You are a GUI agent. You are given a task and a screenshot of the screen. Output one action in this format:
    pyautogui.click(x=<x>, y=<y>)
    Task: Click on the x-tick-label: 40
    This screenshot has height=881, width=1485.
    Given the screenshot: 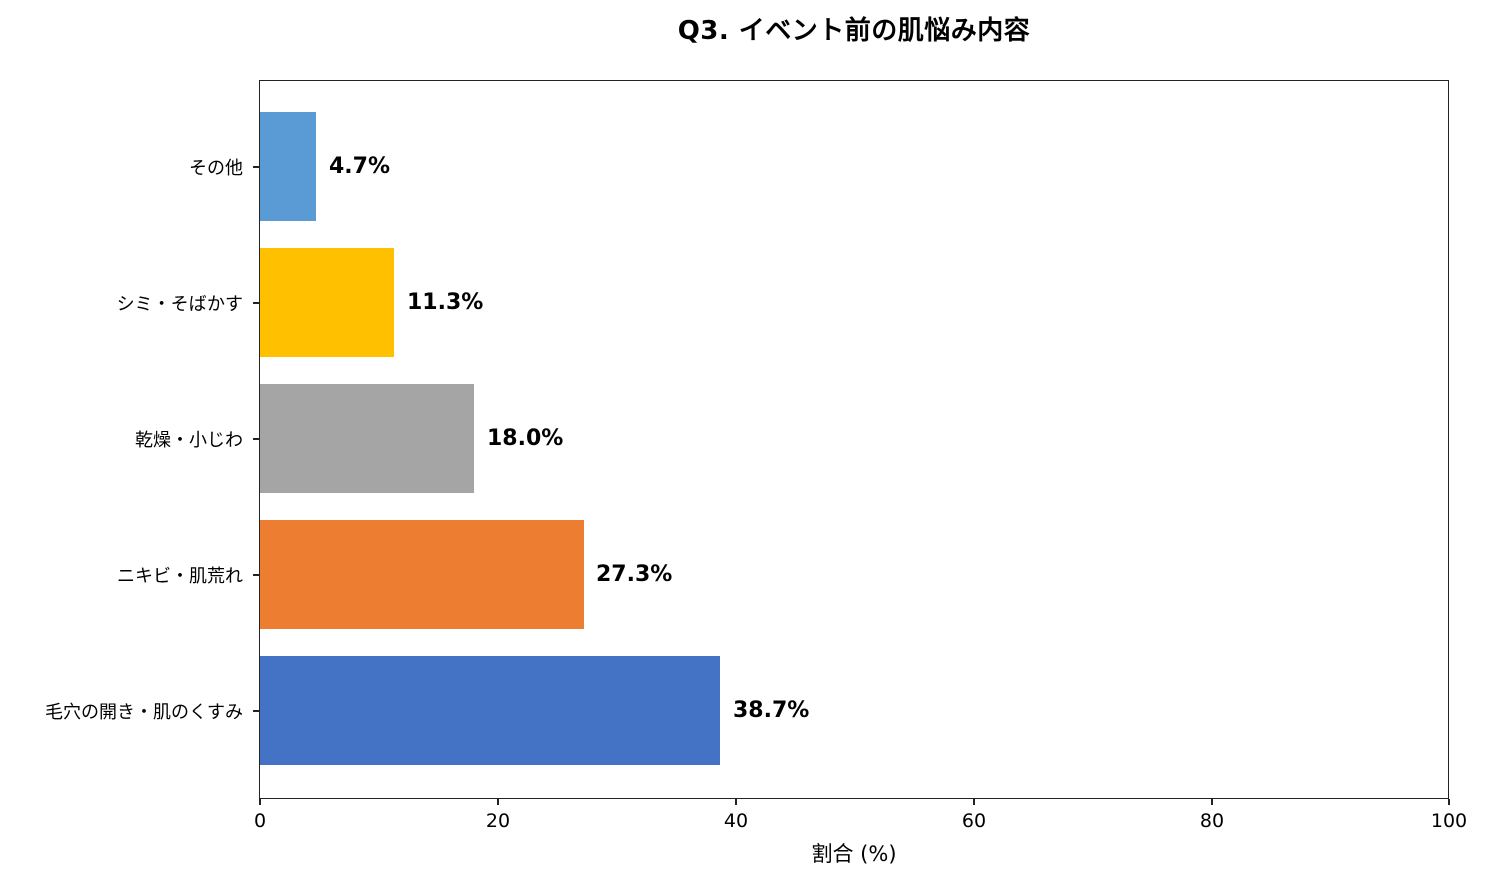 What is the action you would take?
    pyautogui.click(x=736, y=821)
    